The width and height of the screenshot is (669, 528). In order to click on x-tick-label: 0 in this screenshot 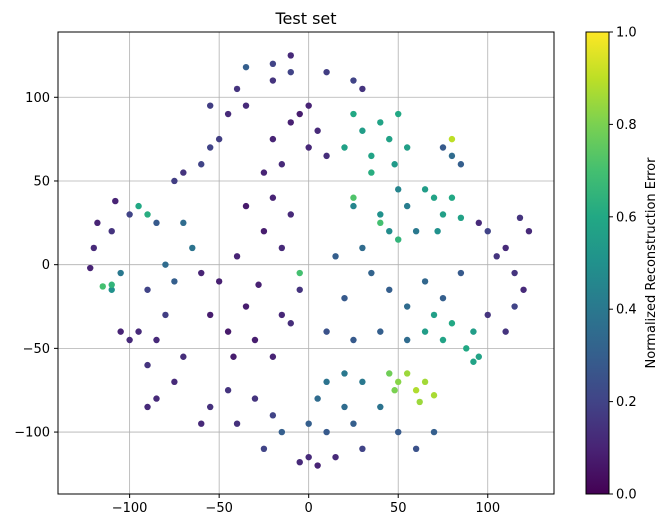, I will do `click(309, 508)`.